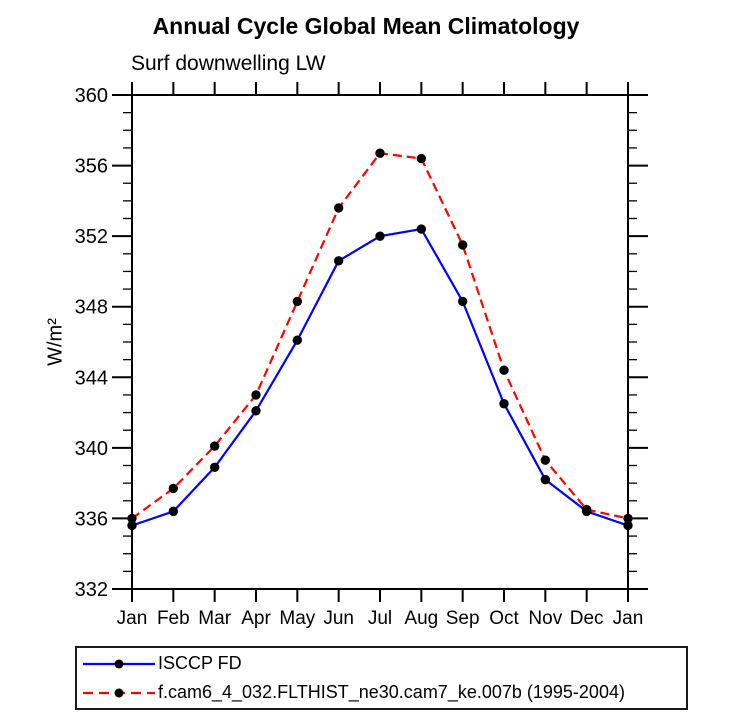  What do you see at coordinates (504, 618) in the screenshot?
I see `x-tick-label: Oct` at bounding box center [504, 618].